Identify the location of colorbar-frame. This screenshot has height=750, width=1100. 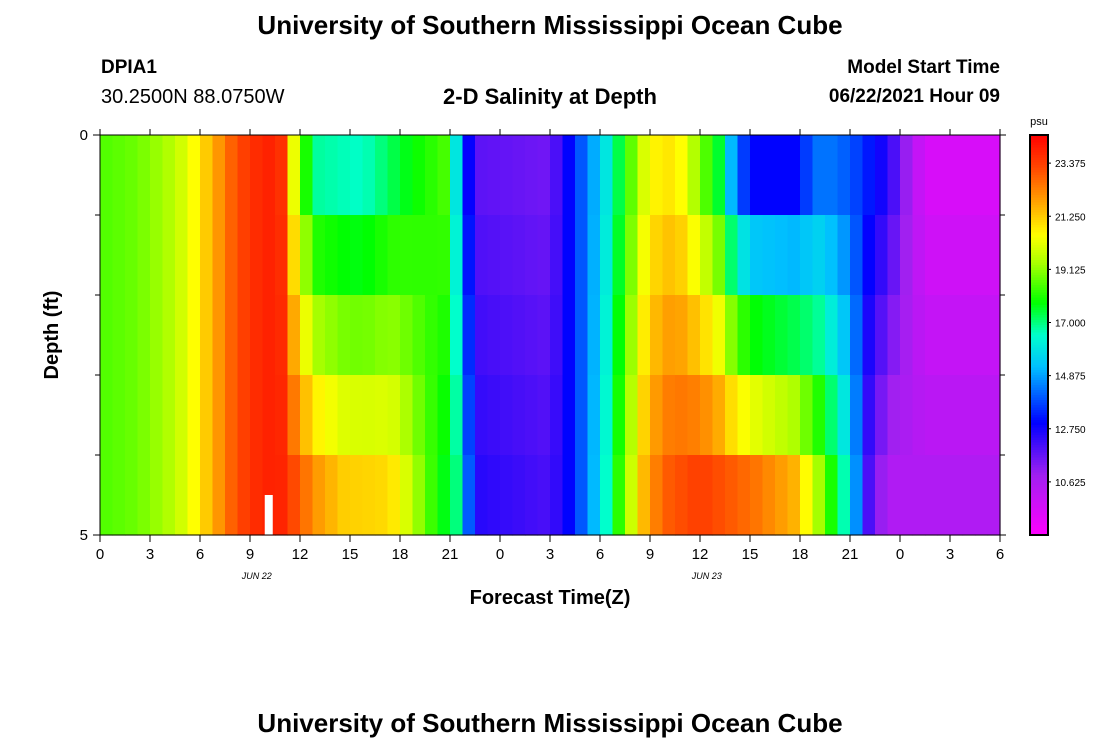
(1039, 335).